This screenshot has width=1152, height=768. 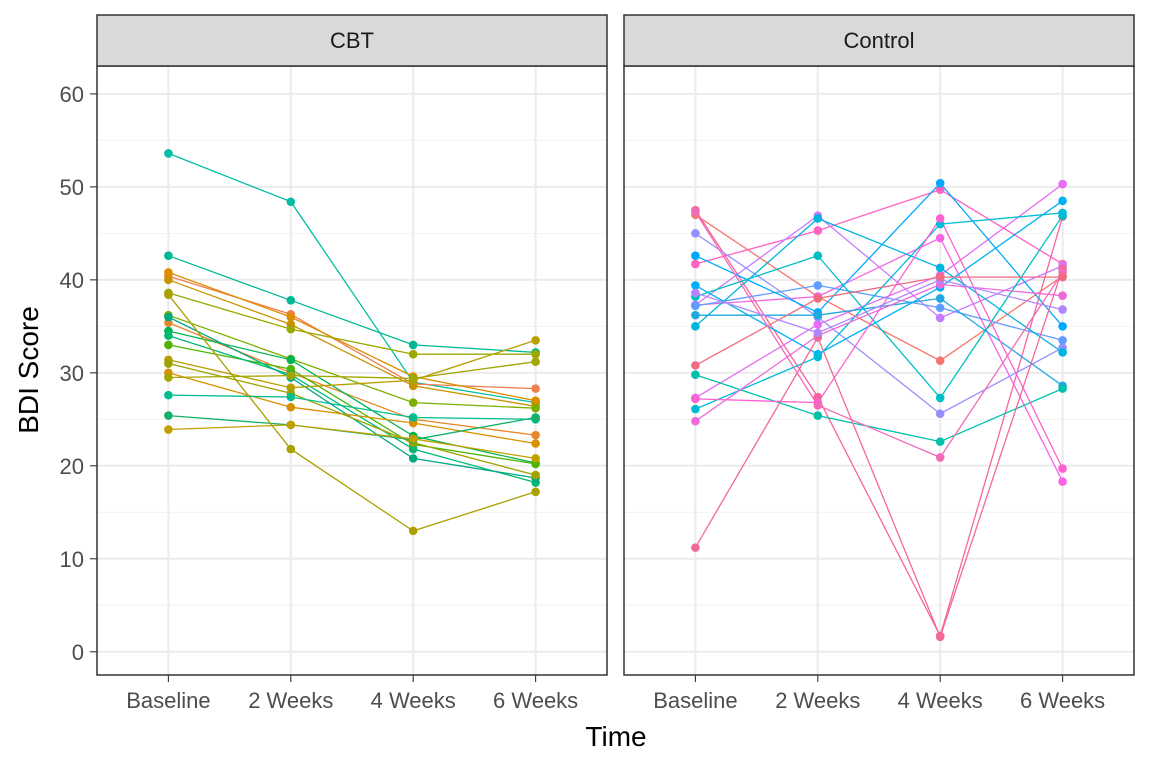 I want to click on y-tick-label: 0, so click(x=78, y=652).